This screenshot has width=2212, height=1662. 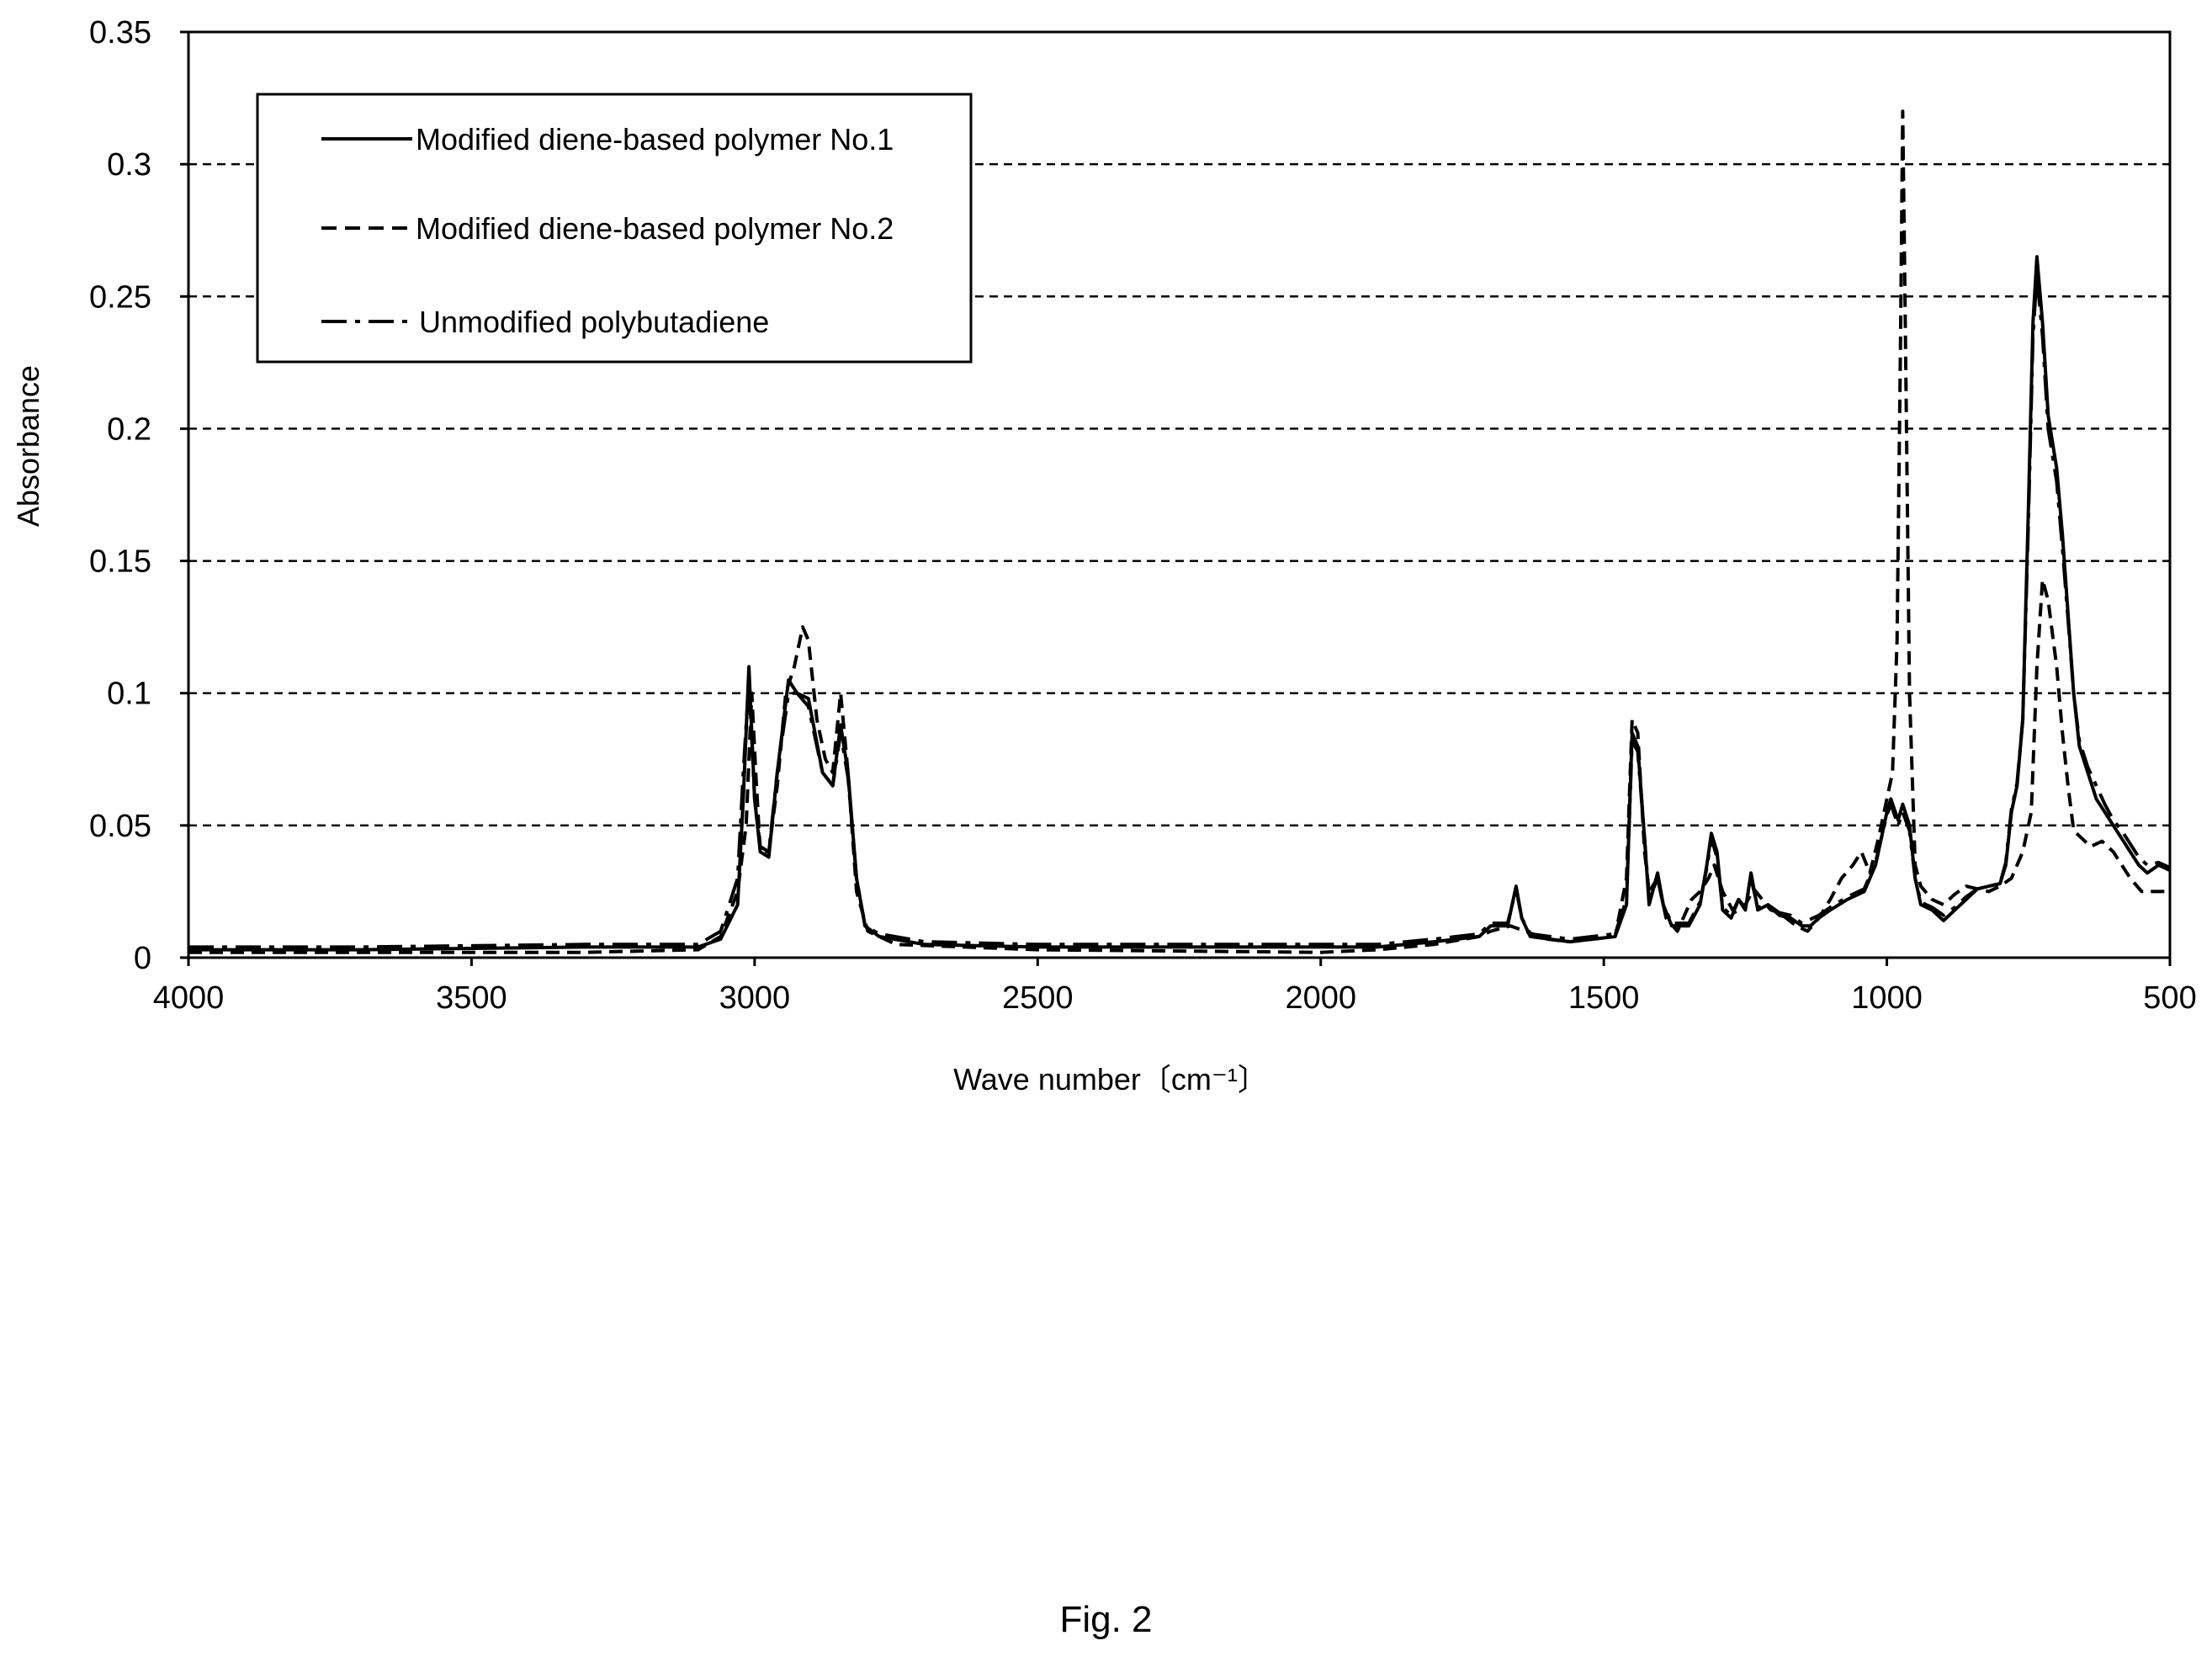 I want to click on y-tick-label-3: 0.15, so click(x=120, y=562).